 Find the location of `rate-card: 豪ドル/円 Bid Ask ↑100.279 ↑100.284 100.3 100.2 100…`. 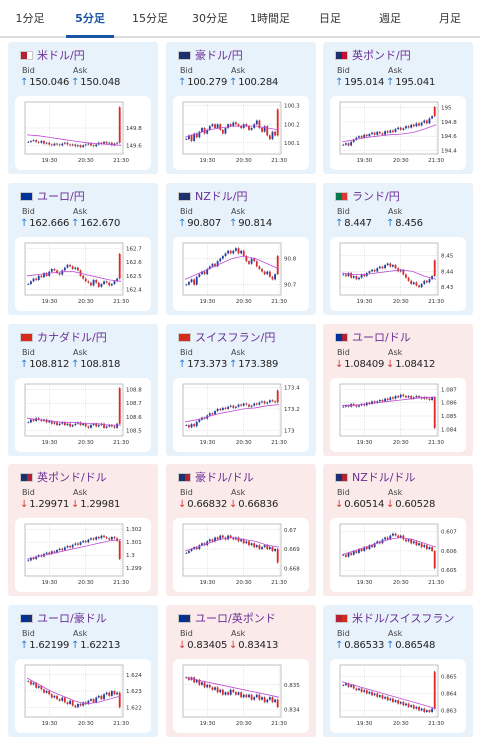

rate-card: 豪ドル/円 Bid Ask ↑100.279 ↑100.284 100.3 100.2 100… is located at coordinates (241, 108).